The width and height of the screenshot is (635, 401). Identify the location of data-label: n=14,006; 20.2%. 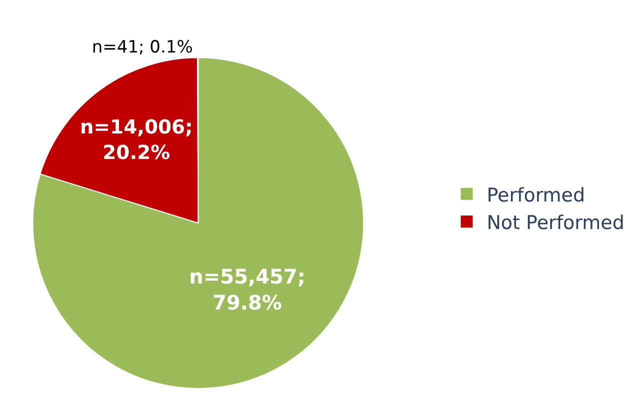
(136, 140).